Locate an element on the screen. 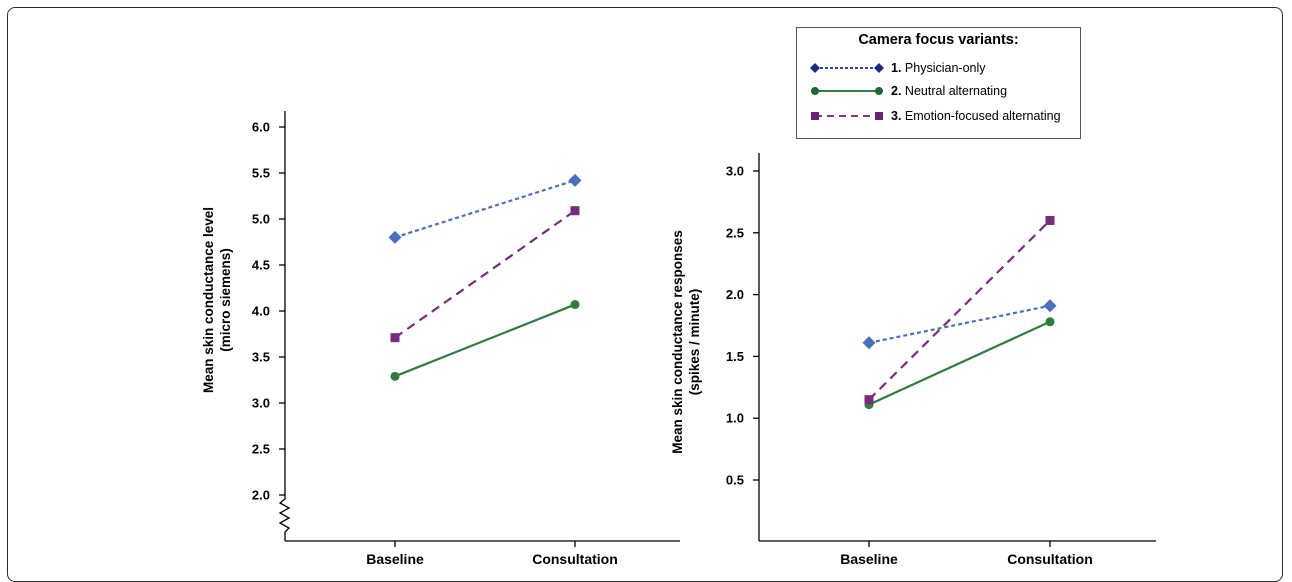  chart-right-series-line-neutral-alternating is located at coordinates (959, 363).